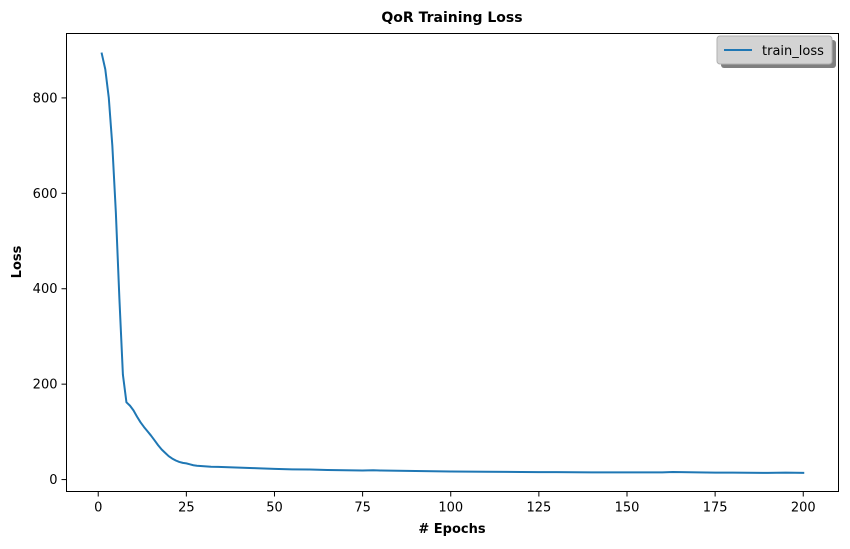 Image resolution: width=850 pixels, height=549 pixels. I want to click on y-tick-label: 600, so click(45, 194).